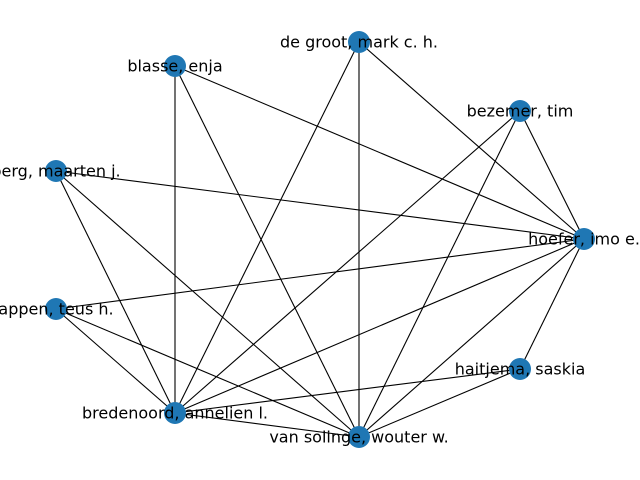 The image size is (640, 480). I want to click on node-label-berg: berg, maarten j., so click(60, 171).